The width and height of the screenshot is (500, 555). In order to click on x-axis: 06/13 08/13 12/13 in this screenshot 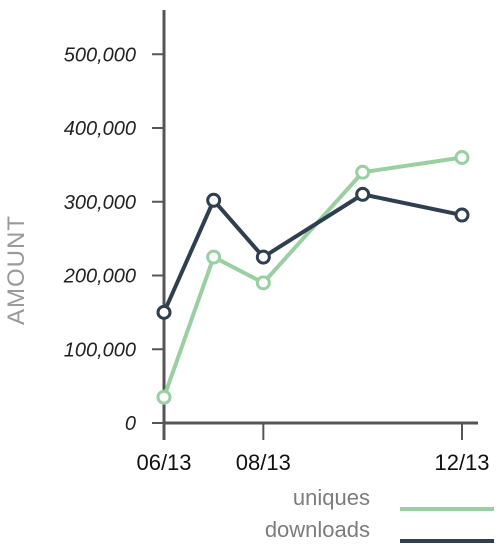, I will do `click(313, 448)`.